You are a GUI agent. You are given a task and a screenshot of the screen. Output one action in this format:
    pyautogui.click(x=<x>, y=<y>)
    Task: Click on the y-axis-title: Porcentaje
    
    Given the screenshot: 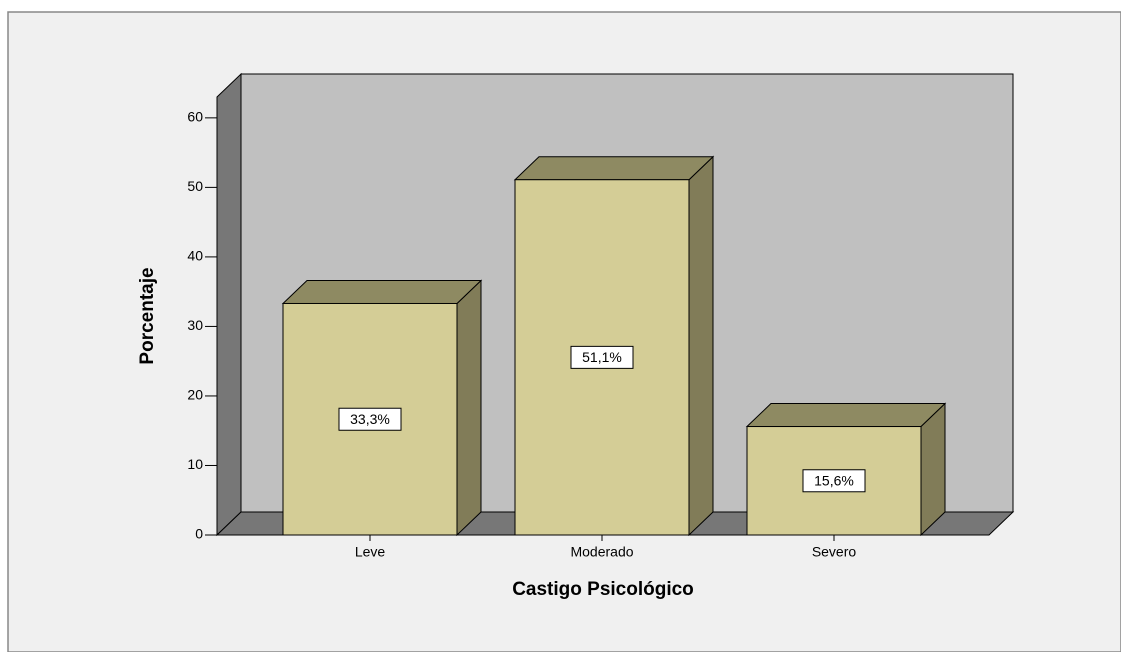 What is the action you would take?
    pyautogui.click(x=147, y=315)
    